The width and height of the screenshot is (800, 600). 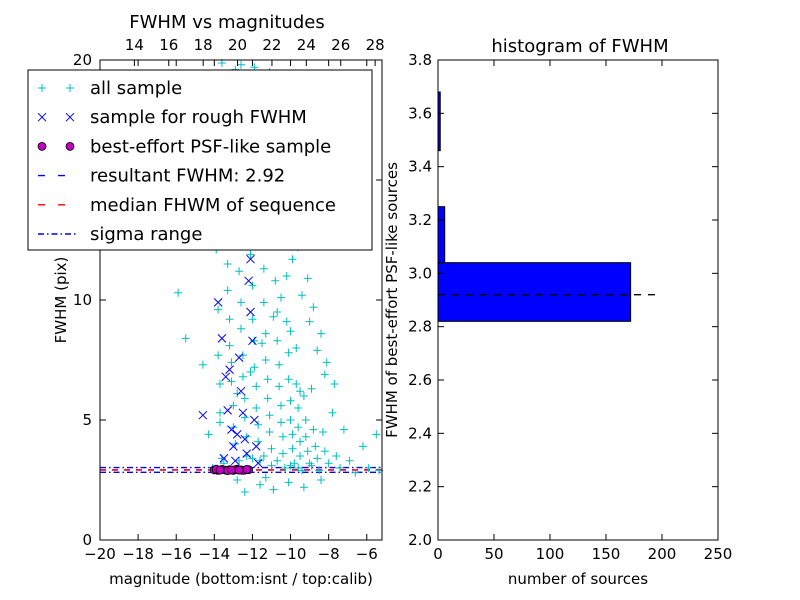 What do you see at coordinates (176, 554) in the screenshot?
I see `left-x-tick-label: −16` at bounding box center [176, 554].